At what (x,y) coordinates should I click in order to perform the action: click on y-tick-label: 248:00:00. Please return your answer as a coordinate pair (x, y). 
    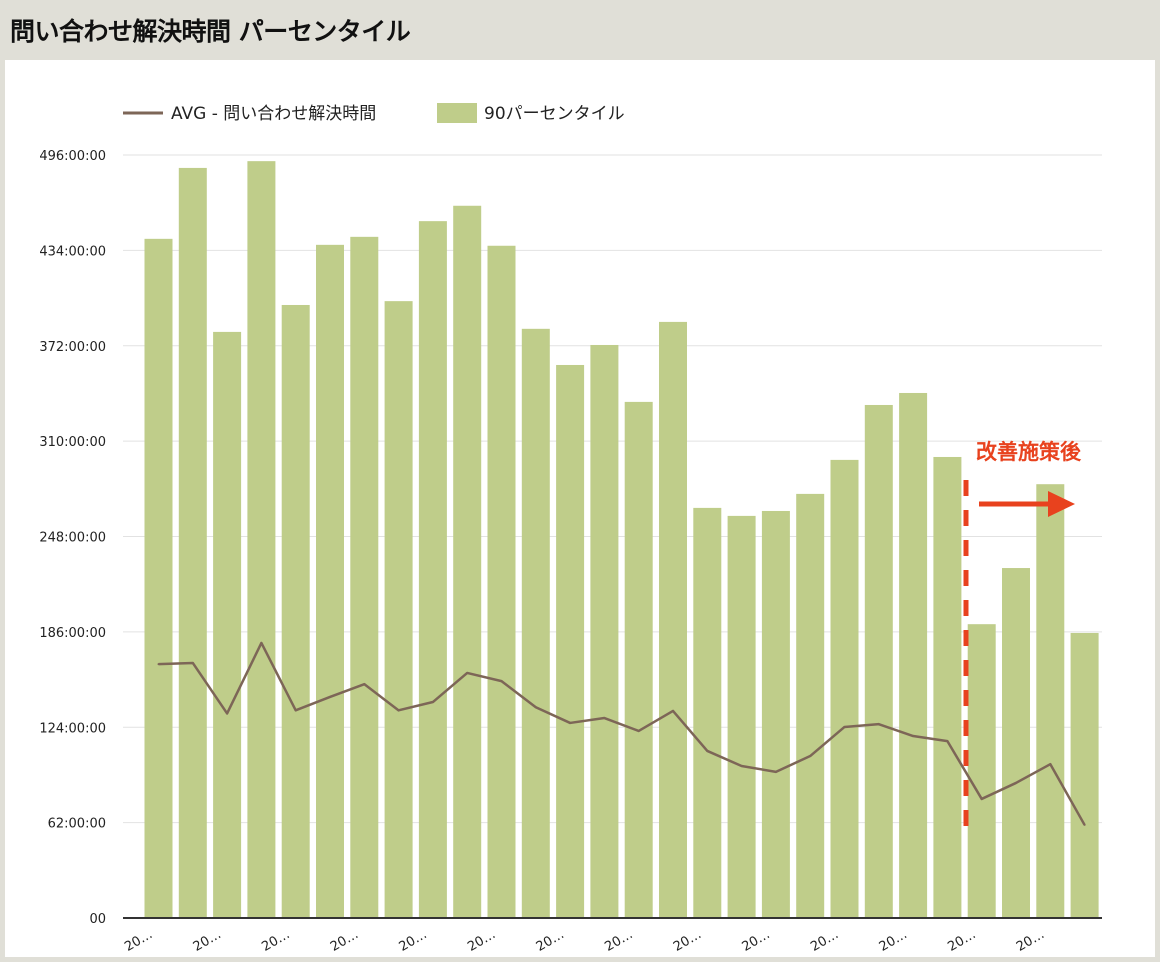
    Looking at the image, I should click on (72, 538).